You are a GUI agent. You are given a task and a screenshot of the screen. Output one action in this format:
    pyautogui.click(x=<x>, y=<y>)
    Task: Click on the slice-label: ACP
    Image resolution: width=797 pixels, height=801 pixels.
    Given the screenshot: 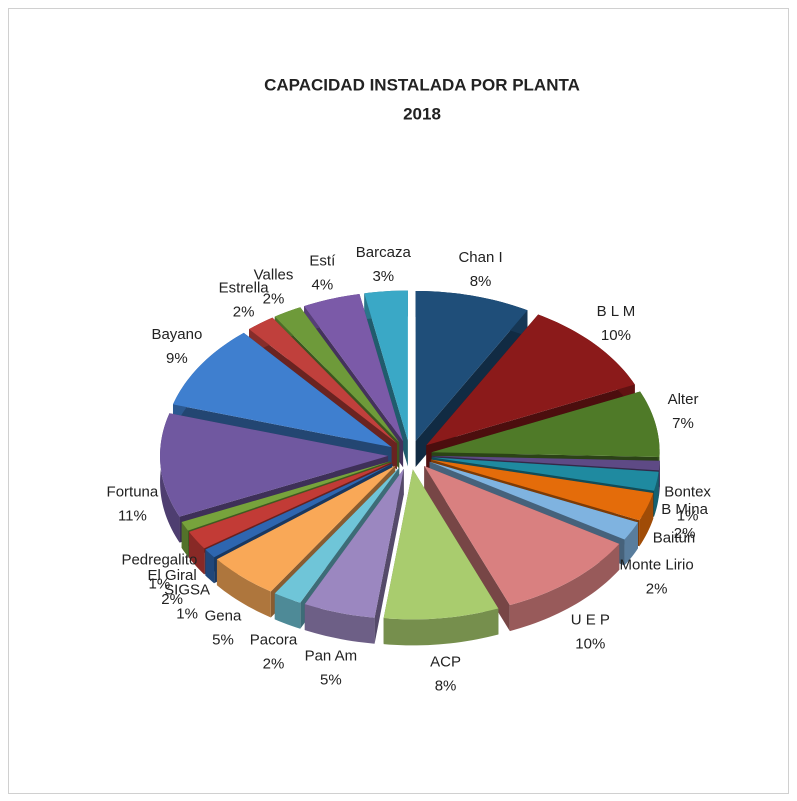 What is the action you would take?
    pyautogui.click(x=445, y=661)
    